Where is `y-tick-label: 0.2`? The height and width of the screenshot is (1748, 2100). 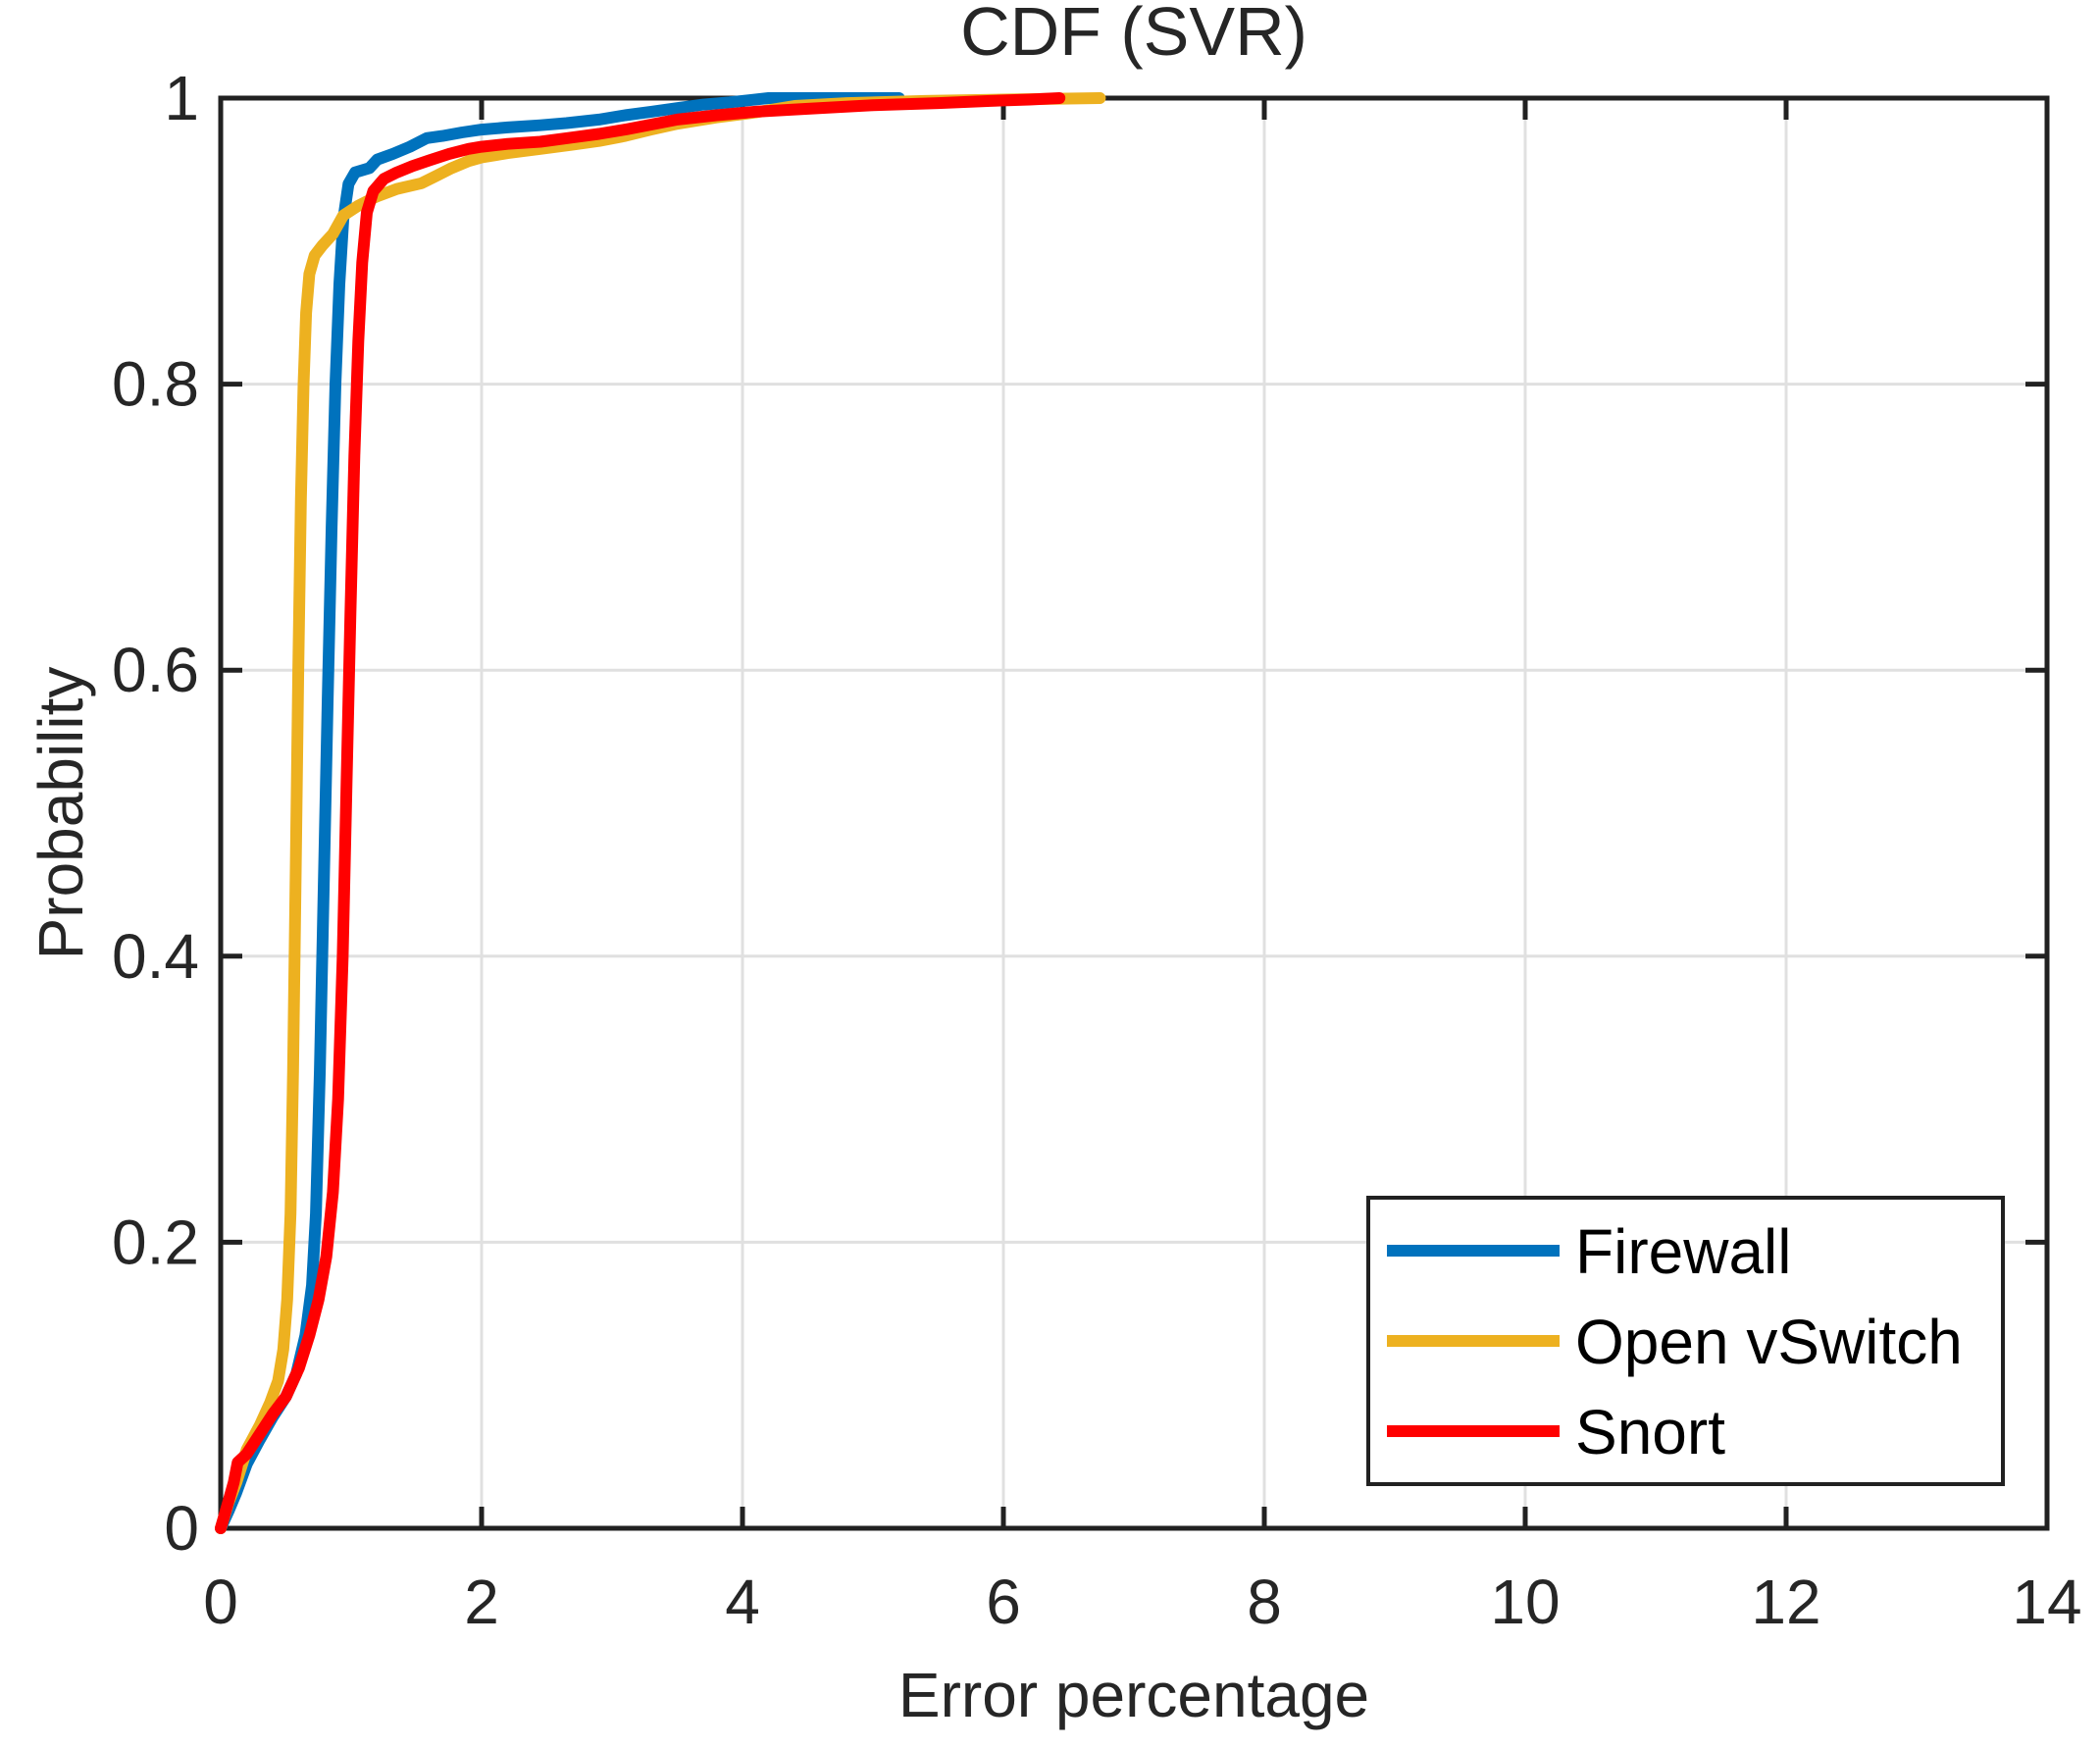 y-tick-label: 0.2 is located at coordinates (155, 1242).